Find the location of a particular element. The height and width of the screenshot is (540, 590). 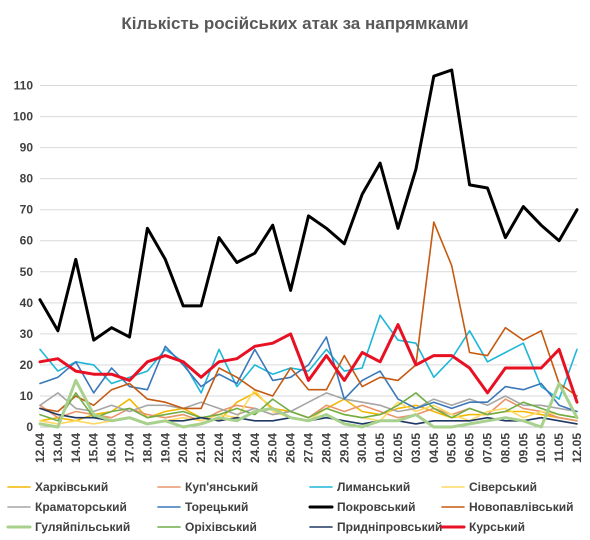

x-tick-label: 12.04 is located at coordinates (40, 448).